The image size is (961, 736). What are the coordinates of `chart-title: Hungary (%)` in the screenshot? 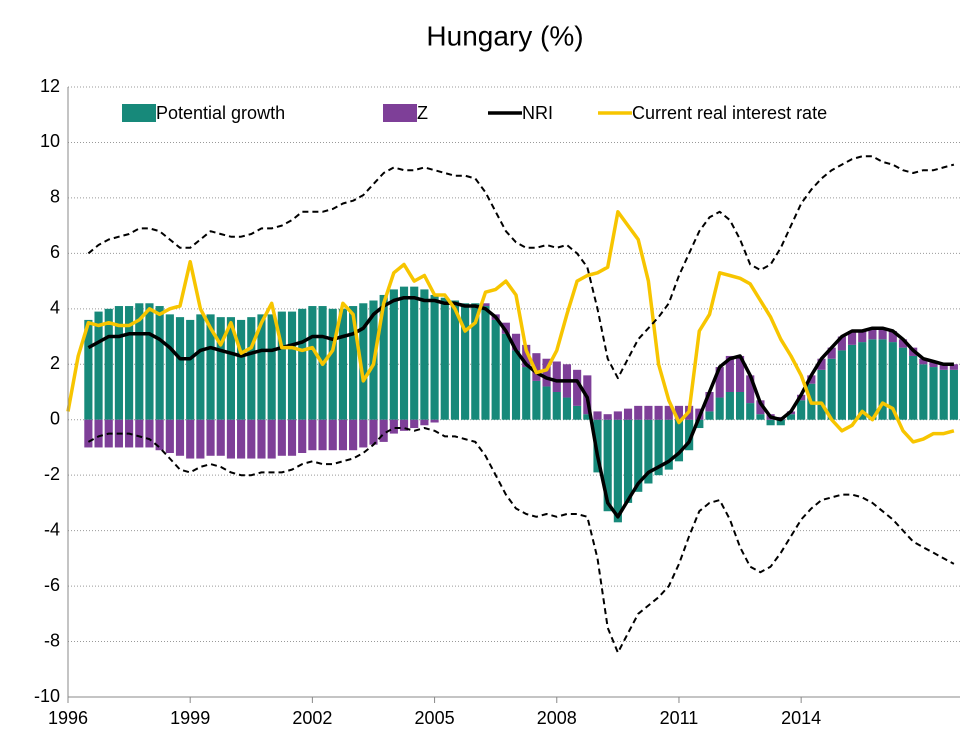 It's located at (504, 35).